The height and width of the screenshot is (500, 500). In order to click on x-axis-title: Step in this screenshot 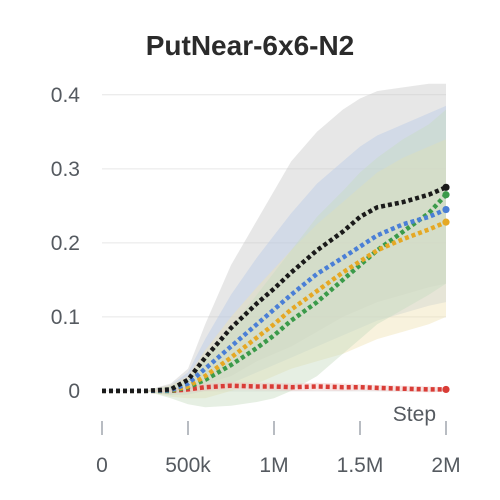, I will do `click(414, 414)`.